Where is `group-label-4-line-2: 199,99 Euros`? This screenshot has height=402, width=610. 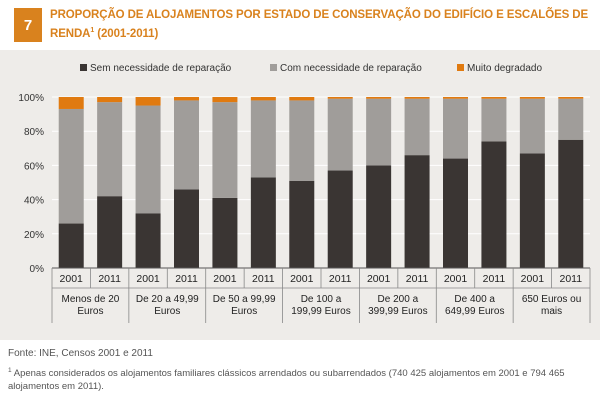
group-label-4-line-2: 199,99 Euros is located at coordinates (321, 311).